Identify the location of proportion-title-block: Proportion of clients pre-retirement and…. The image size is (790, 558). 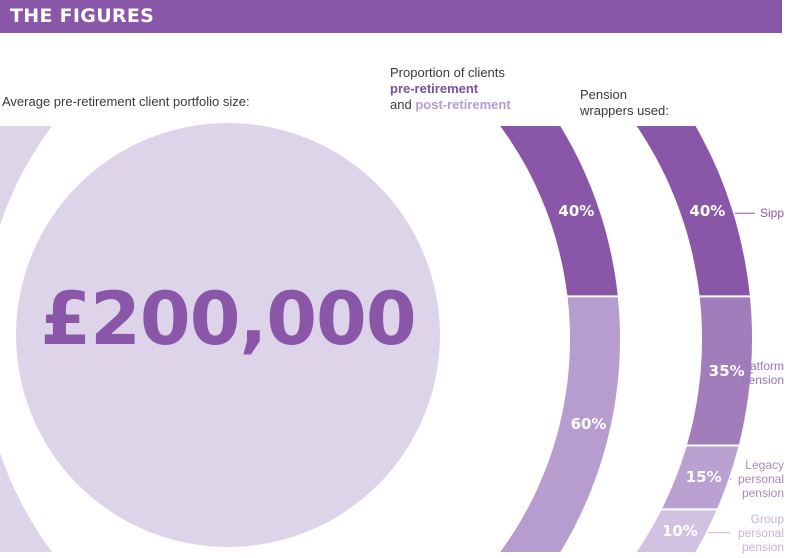
(450, 89).